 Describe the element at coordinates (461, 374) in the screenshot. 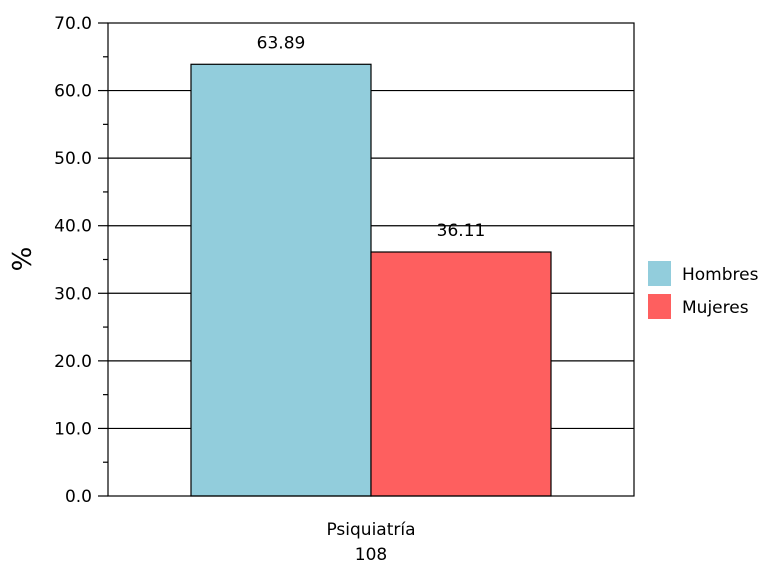

I see `bar-mujeres` at that location.